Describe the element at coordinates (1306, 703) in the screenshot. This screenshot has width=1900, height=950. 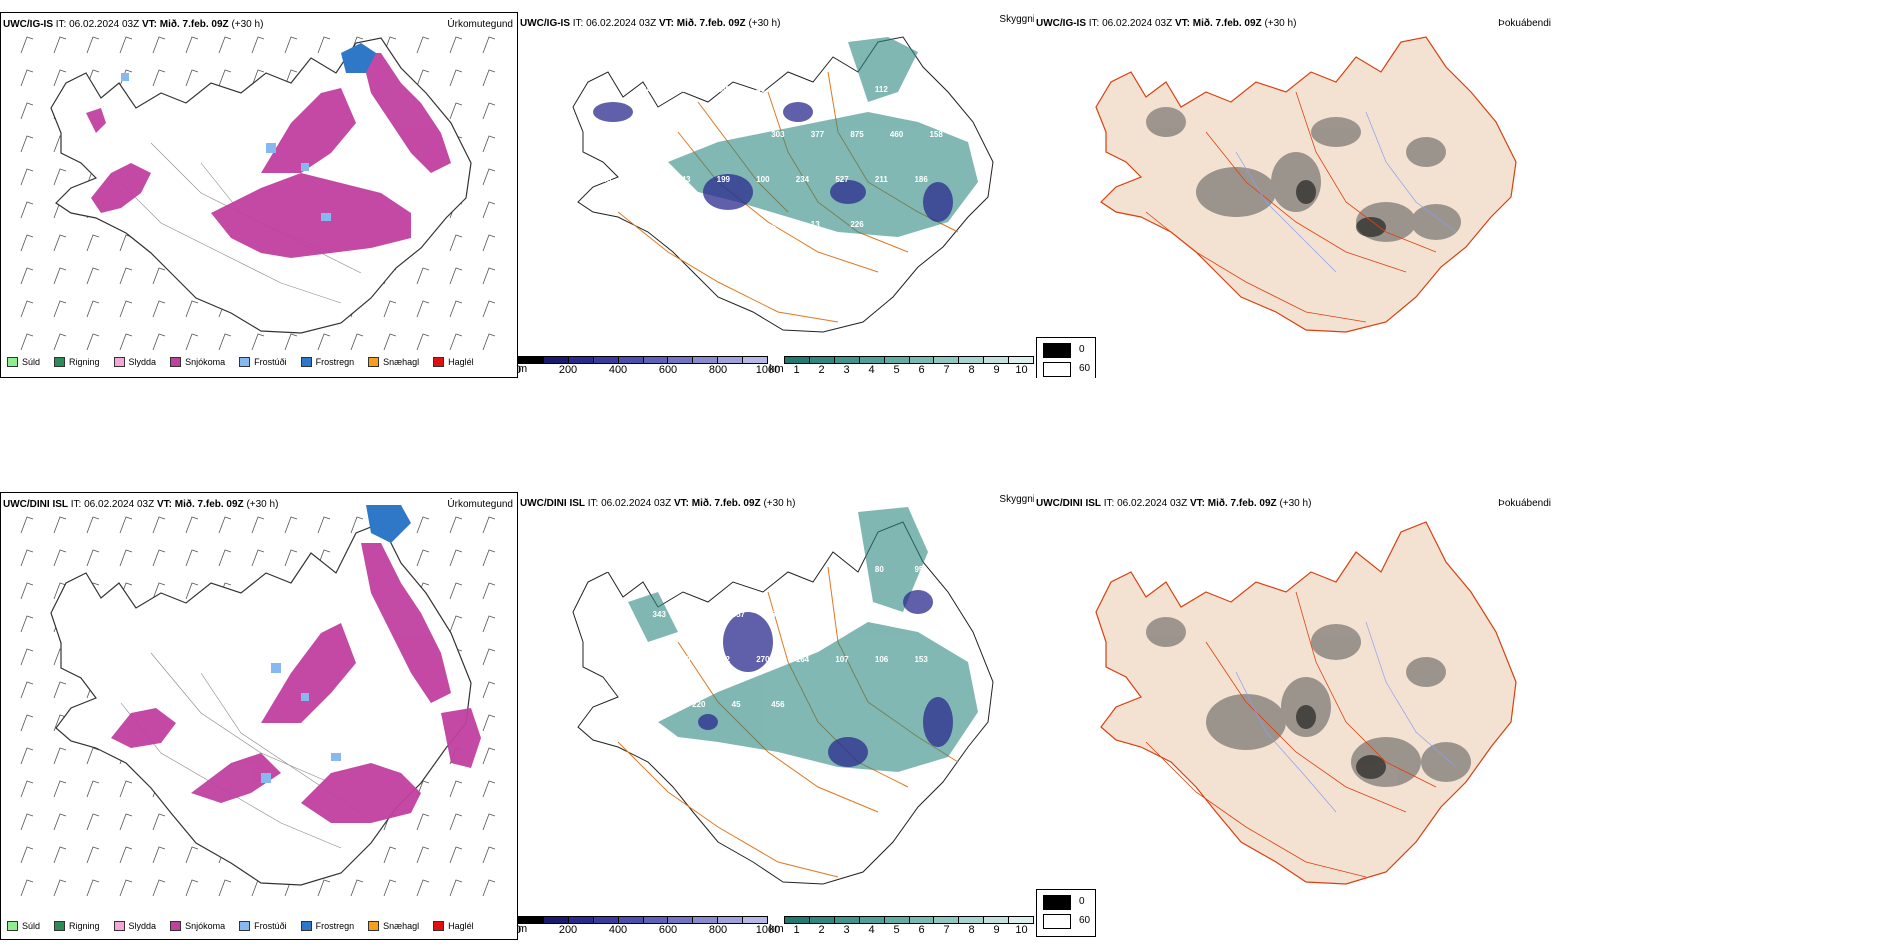
I see `fog-map-row2` at that location.